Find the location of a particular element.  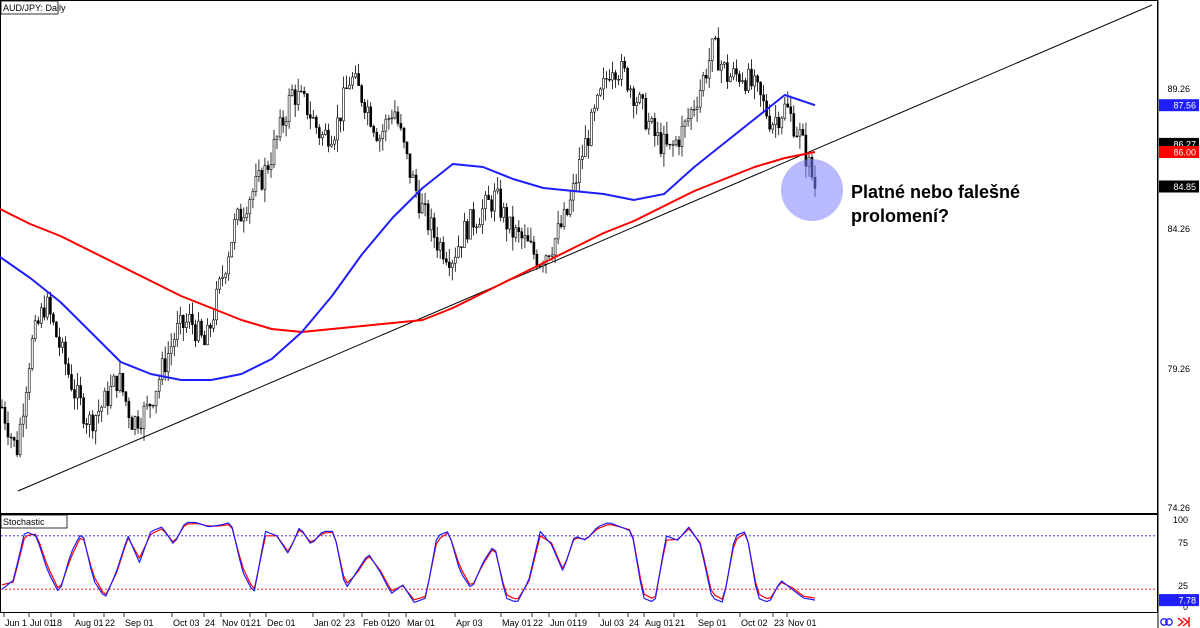

time-tick-label: 22 is located at coordinates (538, 623).